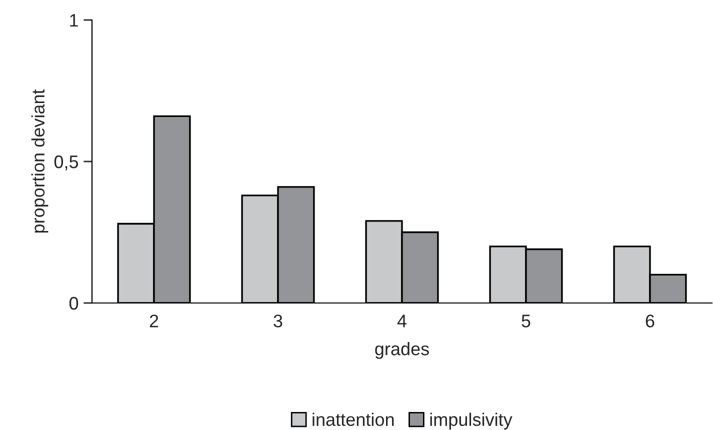  Describe the element at coordinates (73, 303) in the screenshot. I see `y-tick-label: 0` at that location.